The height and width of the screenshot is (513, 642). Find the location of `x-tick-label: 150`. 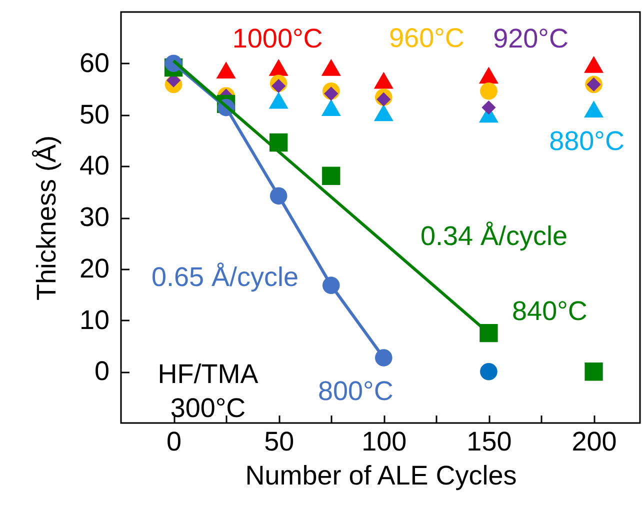

x-tick-label: 150 is located at coordinates (489, 441).